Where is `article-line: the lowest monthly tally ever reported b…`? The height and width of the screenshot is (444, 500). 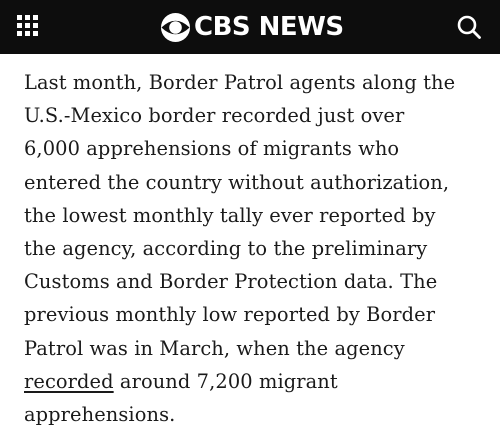 article-line: the lowest monthly tally ever reported b… is located at coordinates (230, 215).